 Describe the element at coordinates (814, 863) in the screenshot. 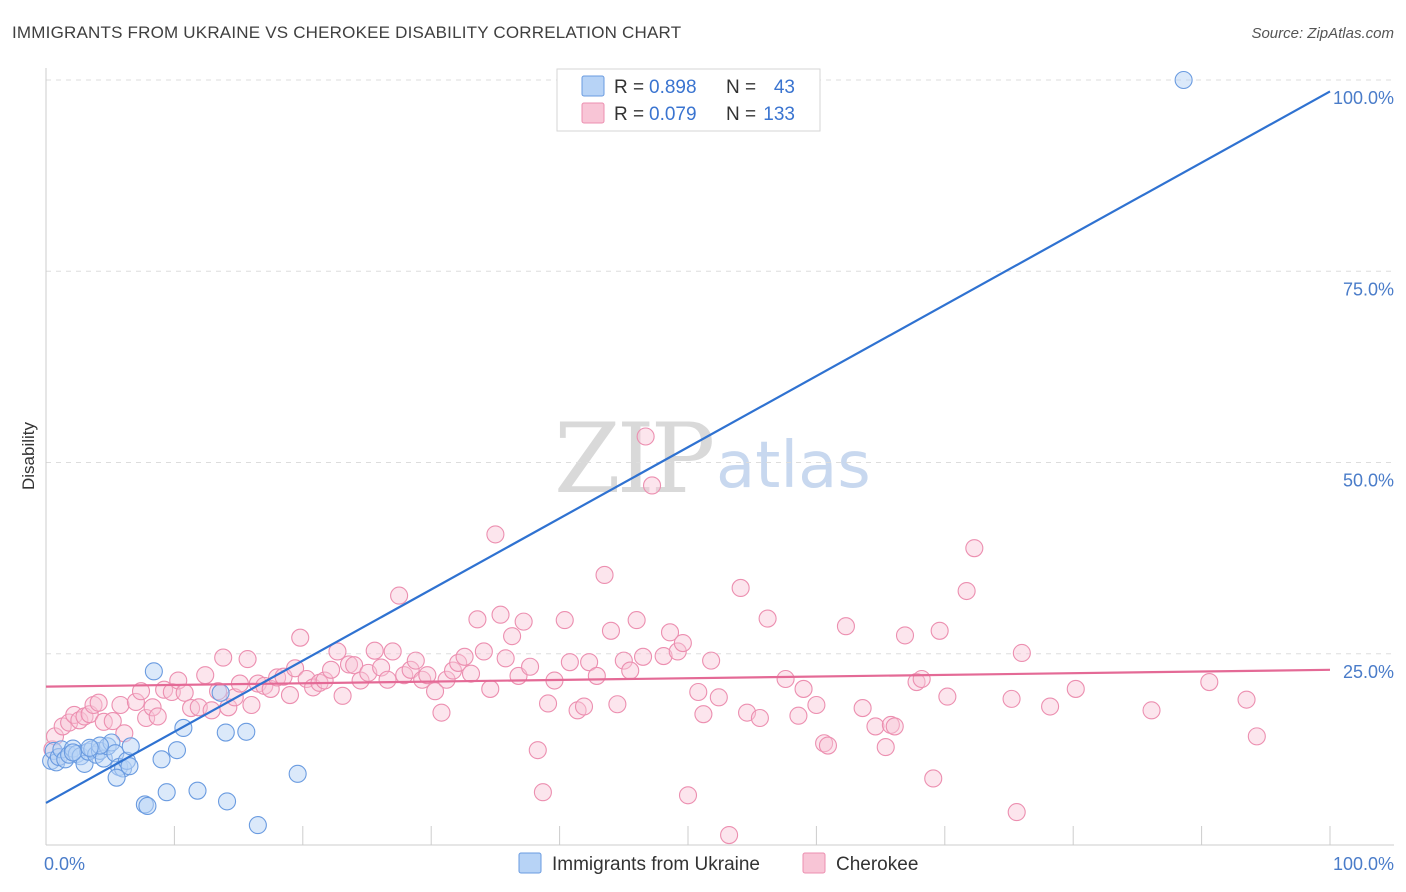

I see `bottom-legend-swatch-cherokee` at that location.